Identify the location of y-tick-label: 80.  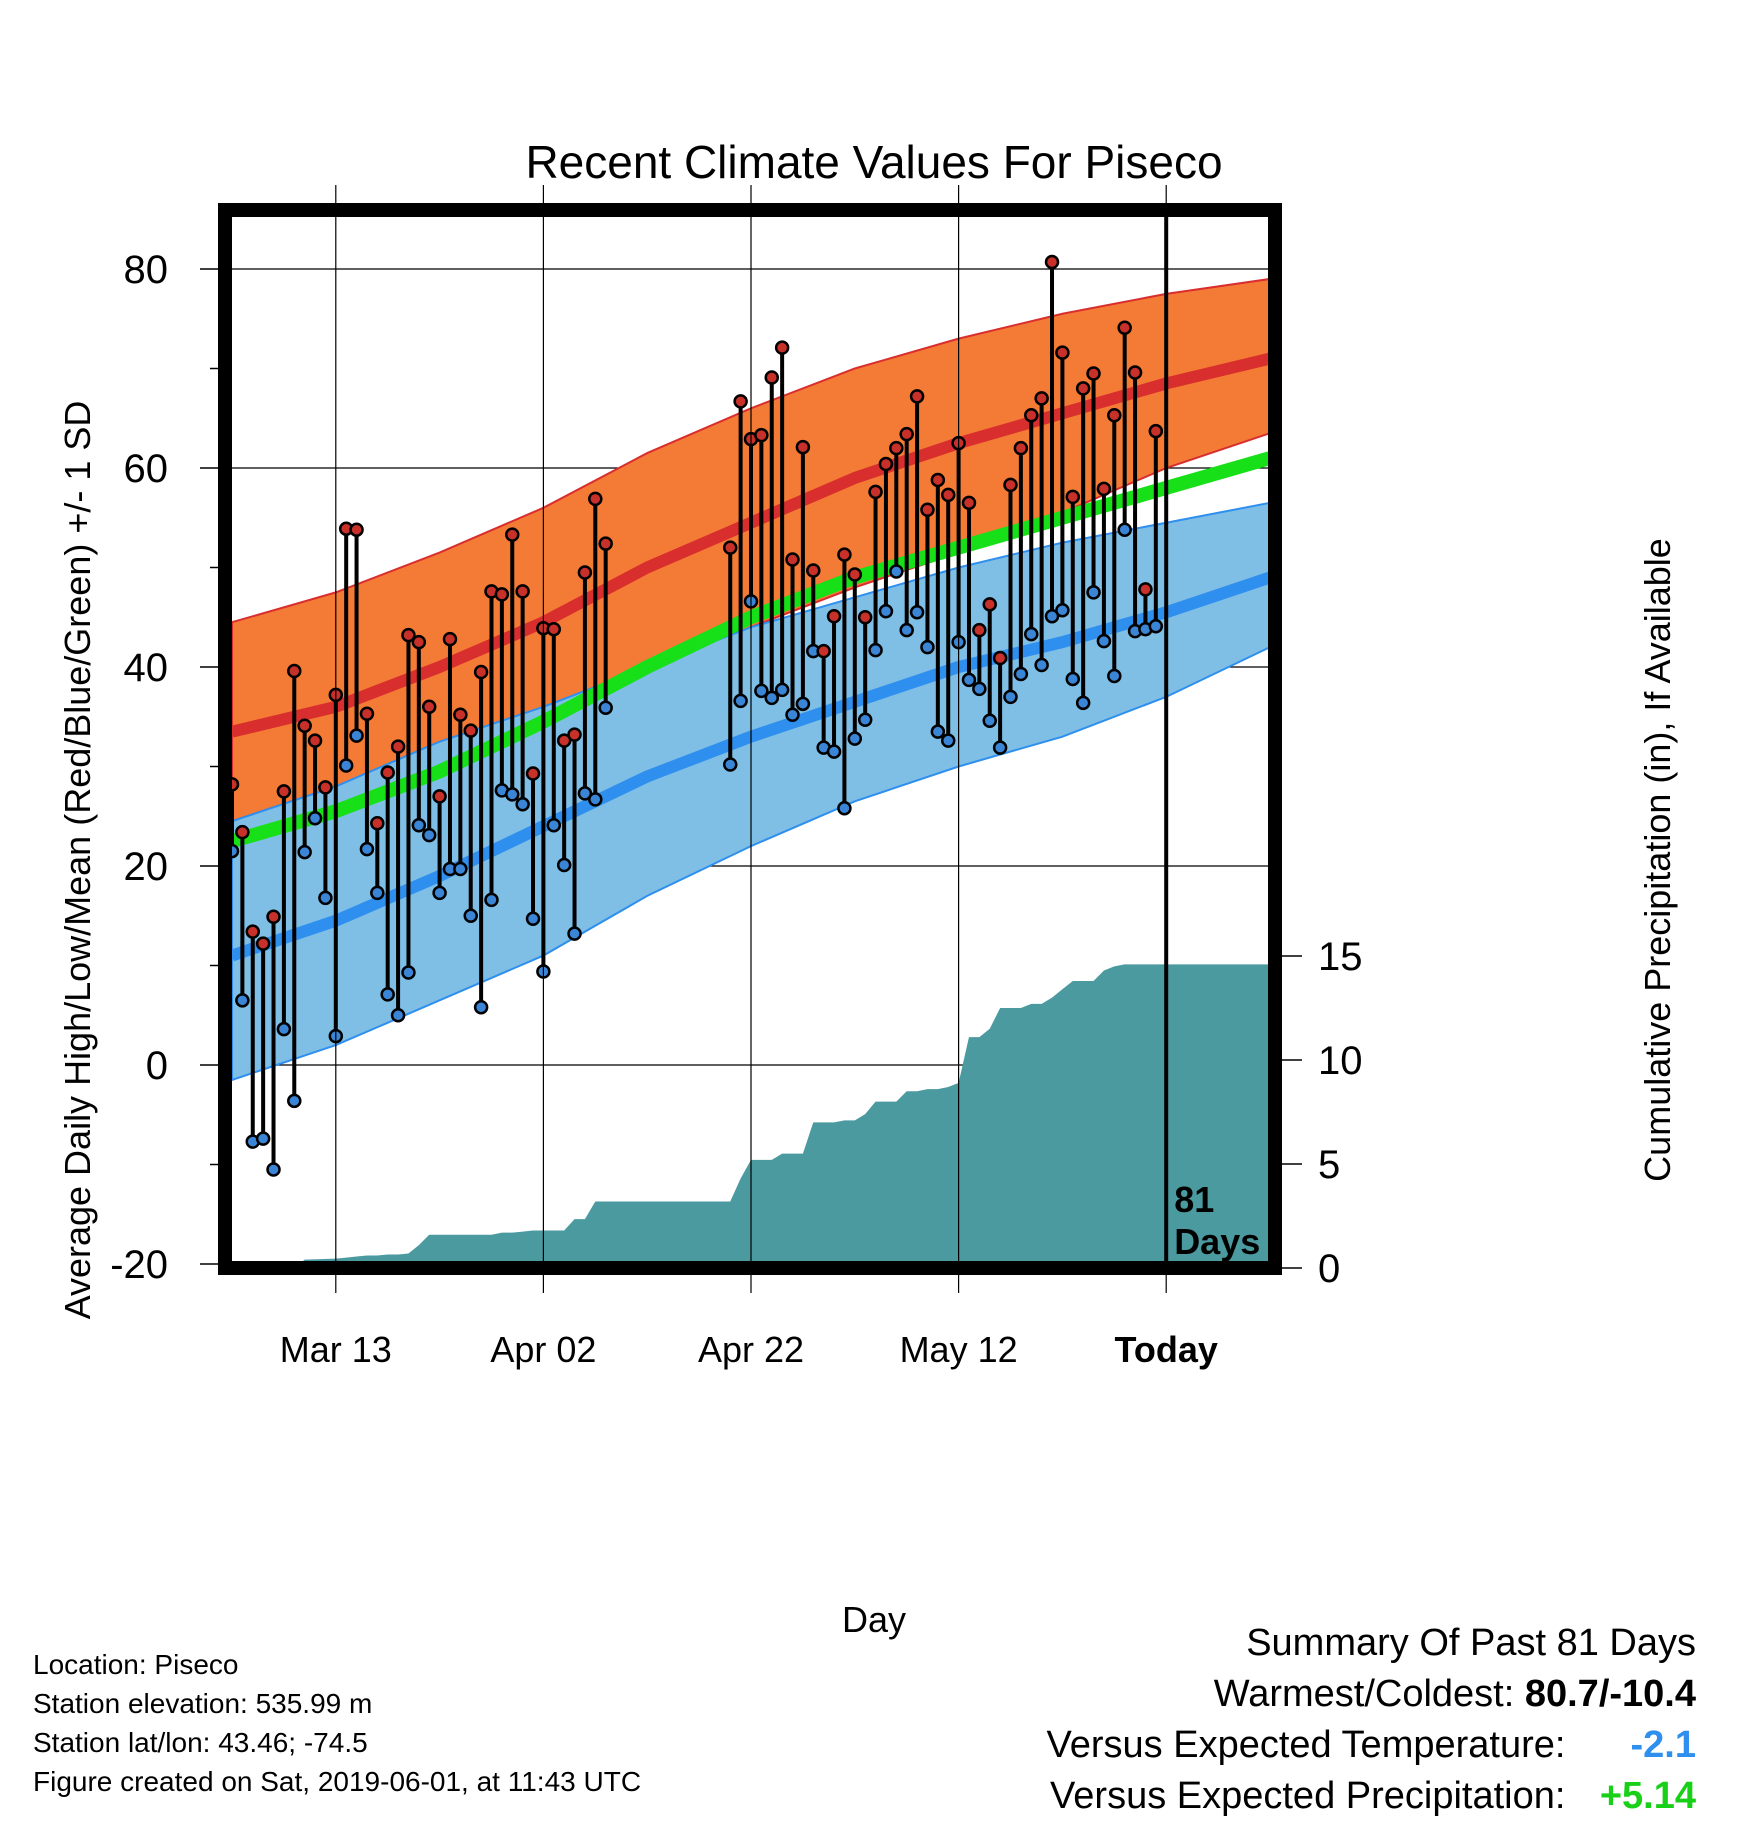
(146, 270).